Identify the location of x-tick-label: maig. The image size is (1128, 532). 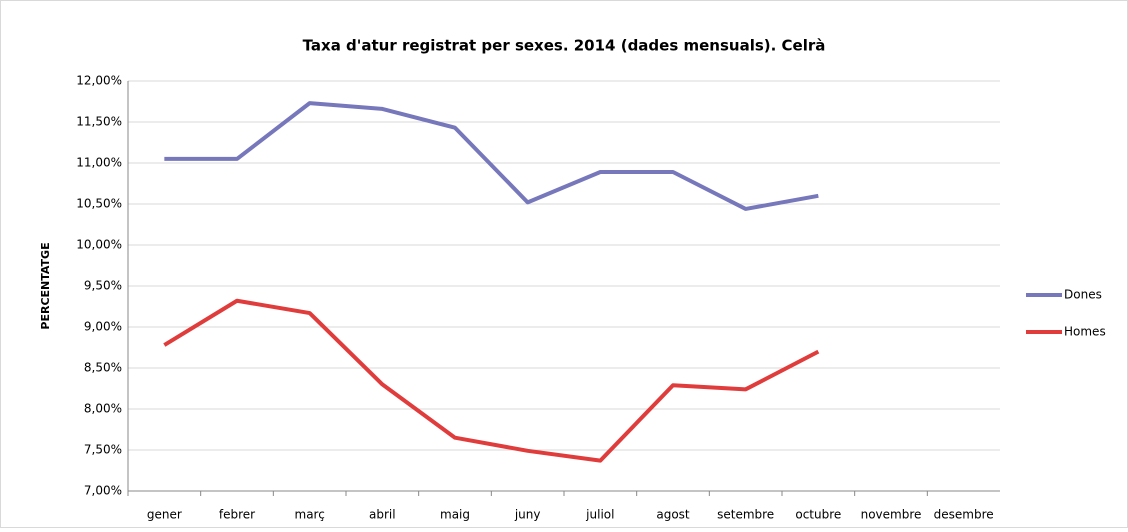
(455, 515).